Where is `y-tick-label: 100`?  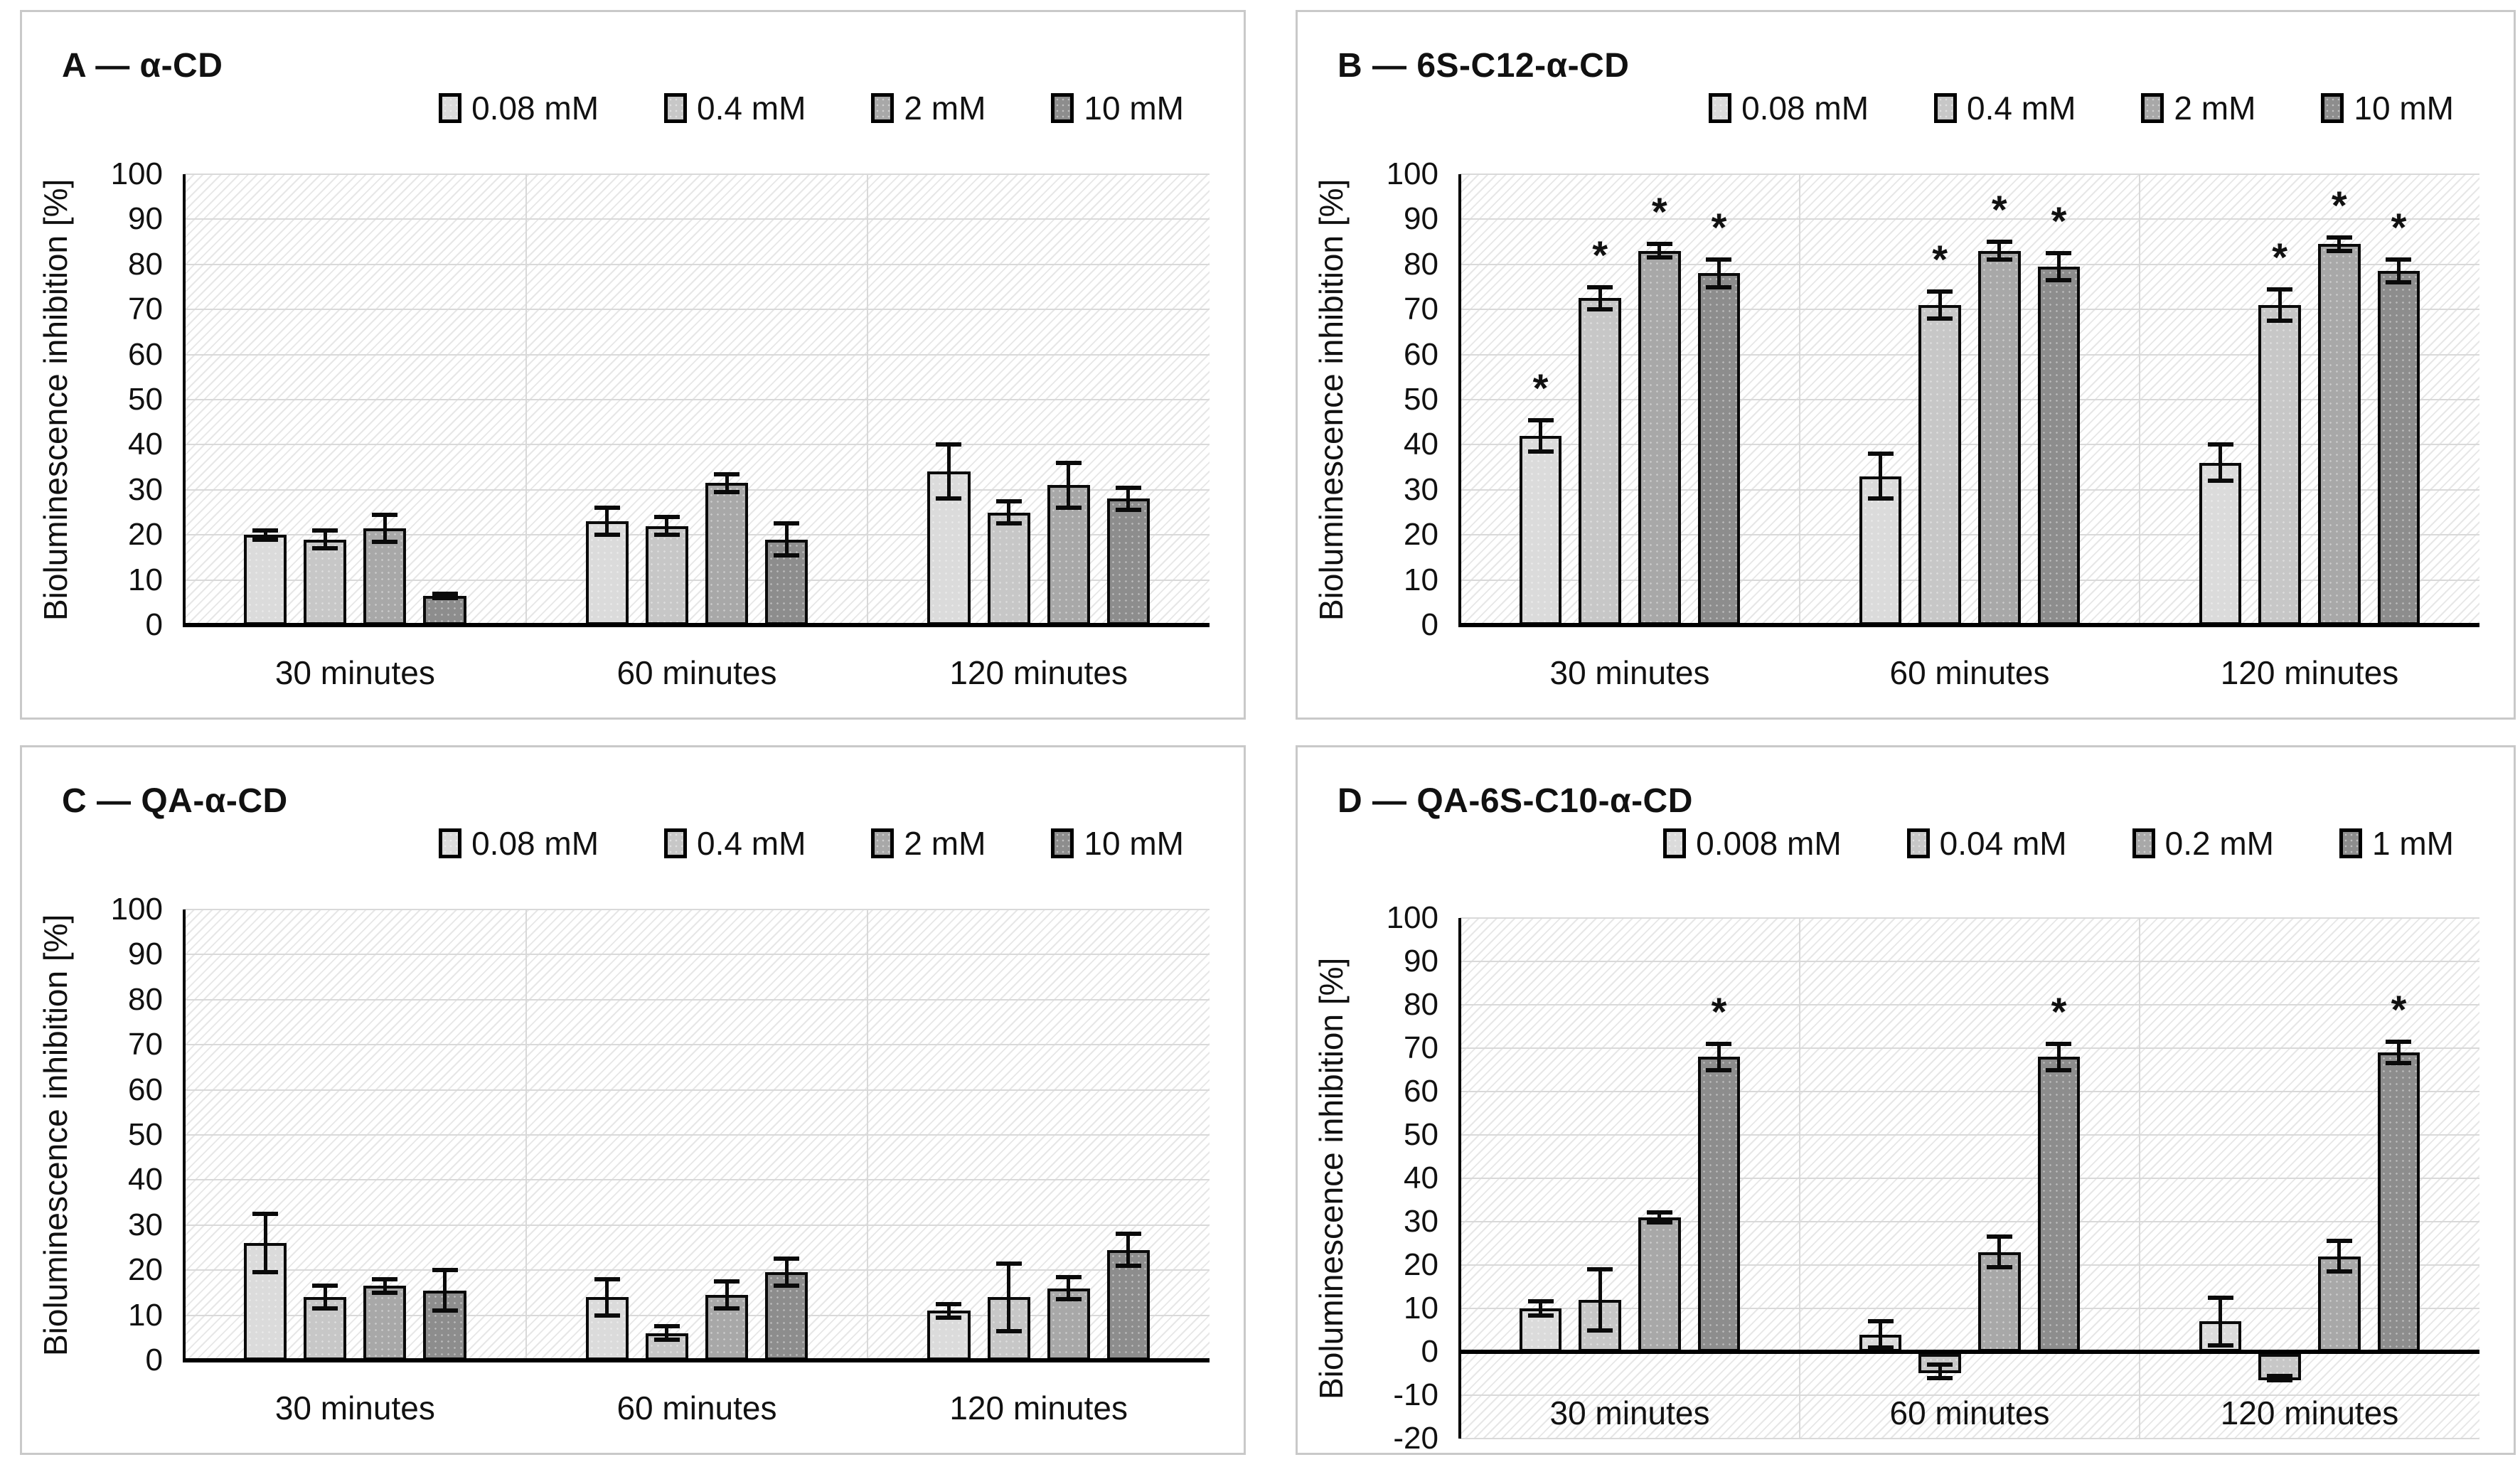 y-tick-label: 100 is located at coordinates (1412, 917).